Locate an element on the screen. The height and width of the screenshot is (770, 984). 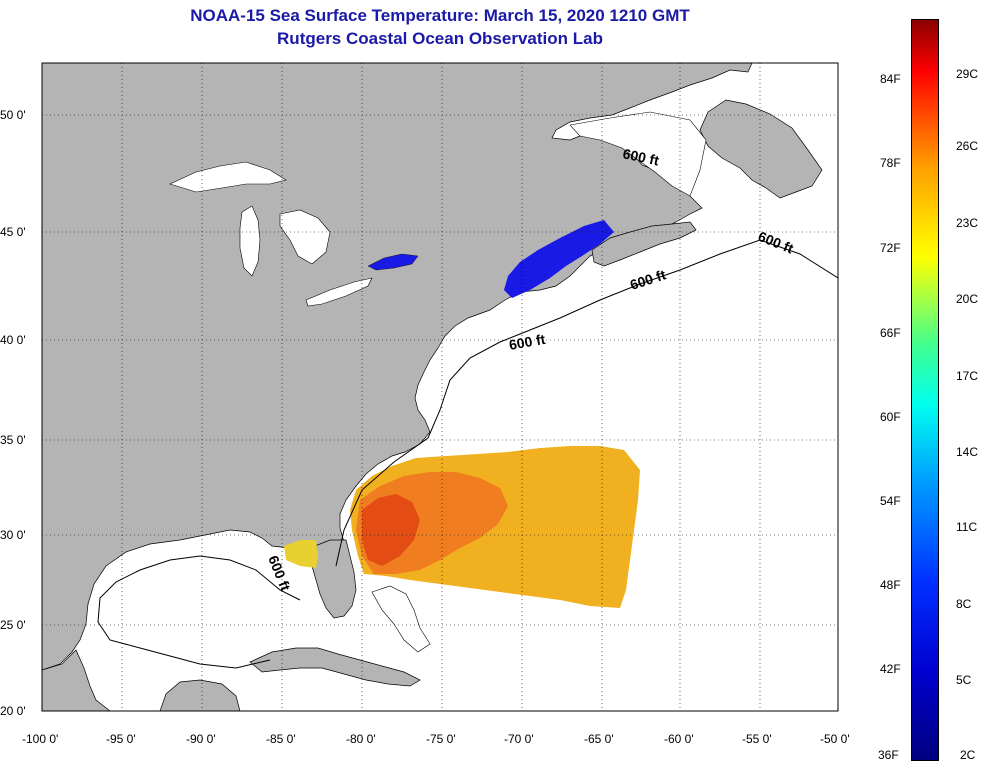
colorbar-c-label: 20C is located at coordinates (967, 299).